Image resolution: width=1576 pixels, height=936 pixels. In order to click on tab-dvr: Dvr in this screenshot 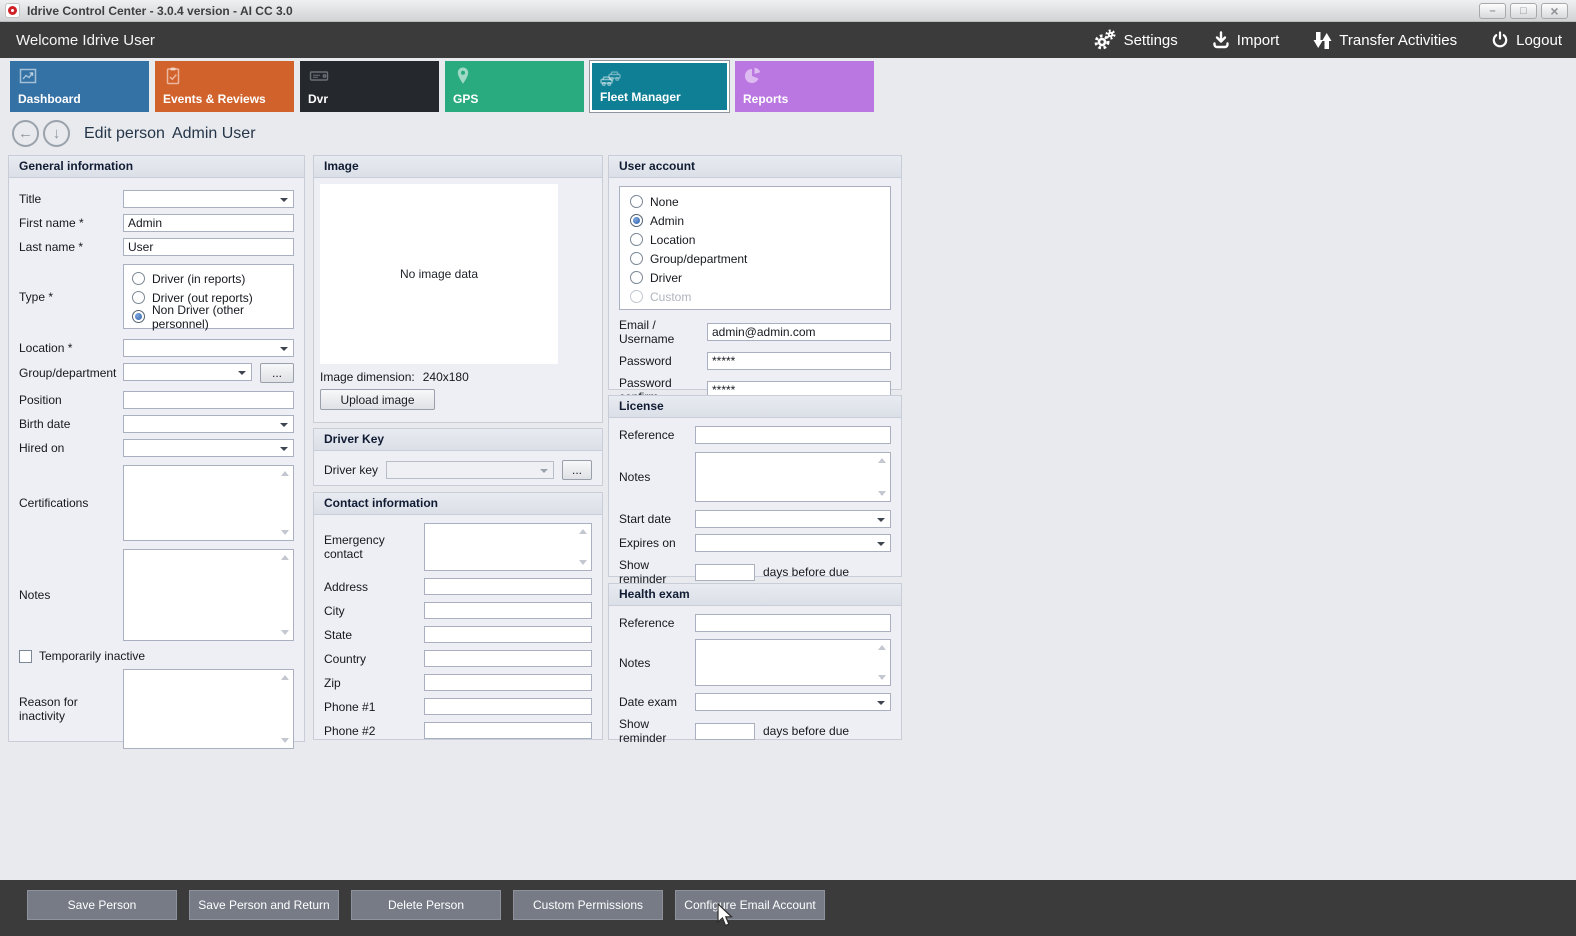, I will do `click(369, 86)`.